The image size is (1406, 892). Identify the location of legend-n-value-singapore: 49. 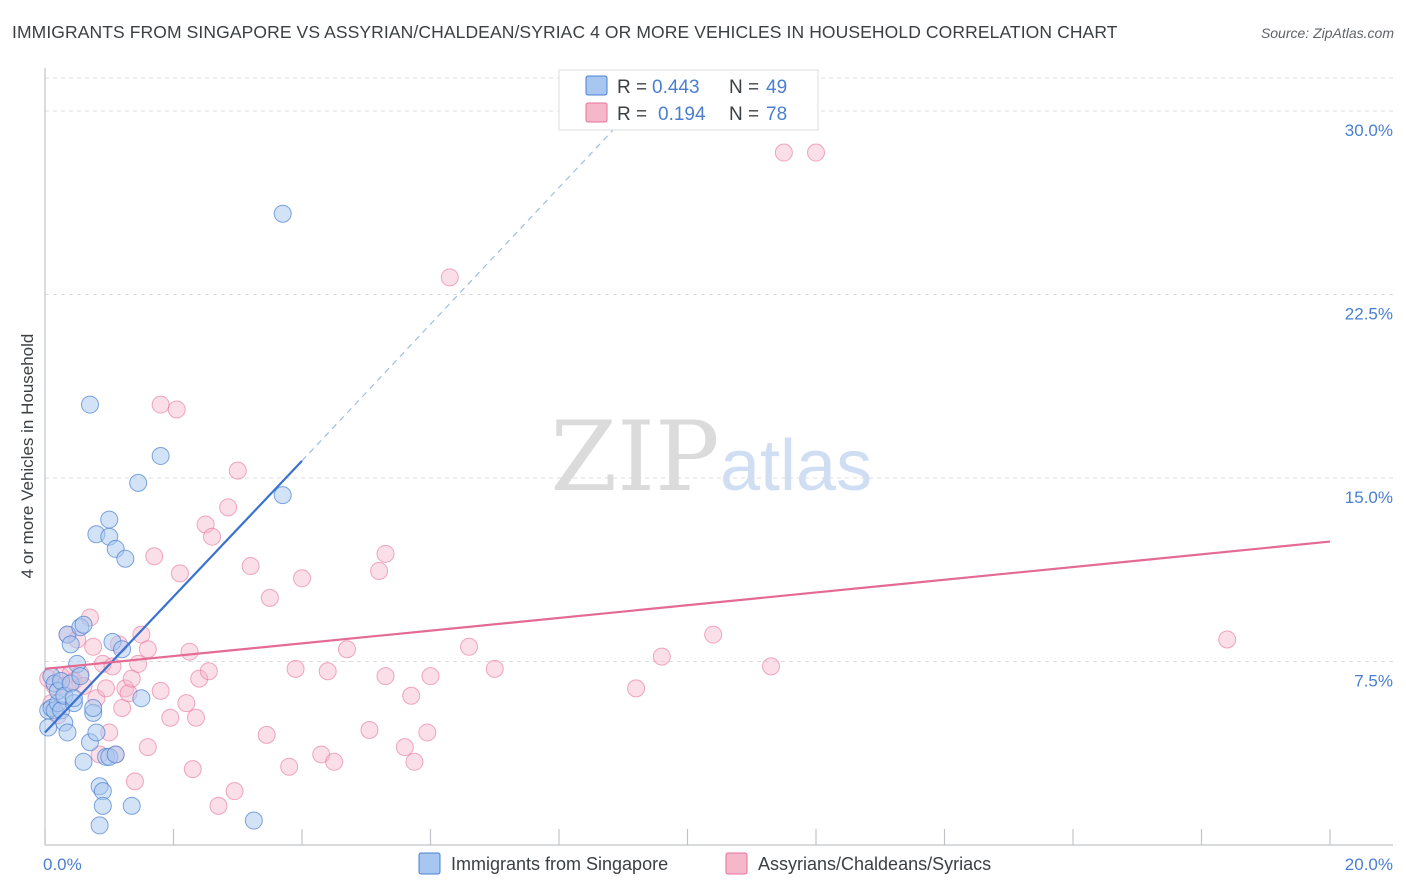
(776, 87).